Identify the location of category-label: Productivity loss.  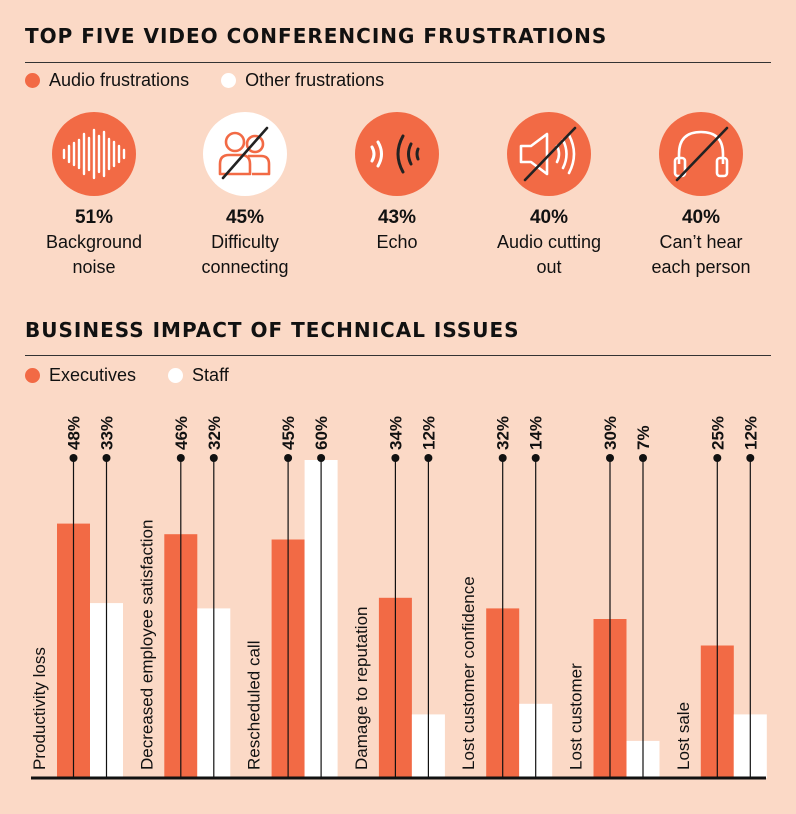
(39, 708).